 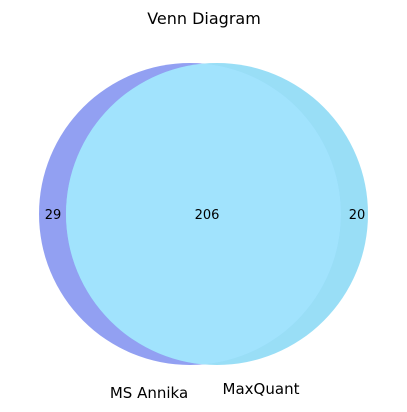 What do you see at coordinates (261, 389) in the screenshot?
I see `set-label-maxquant: MaxQuant` at bounding box center [261, 389].